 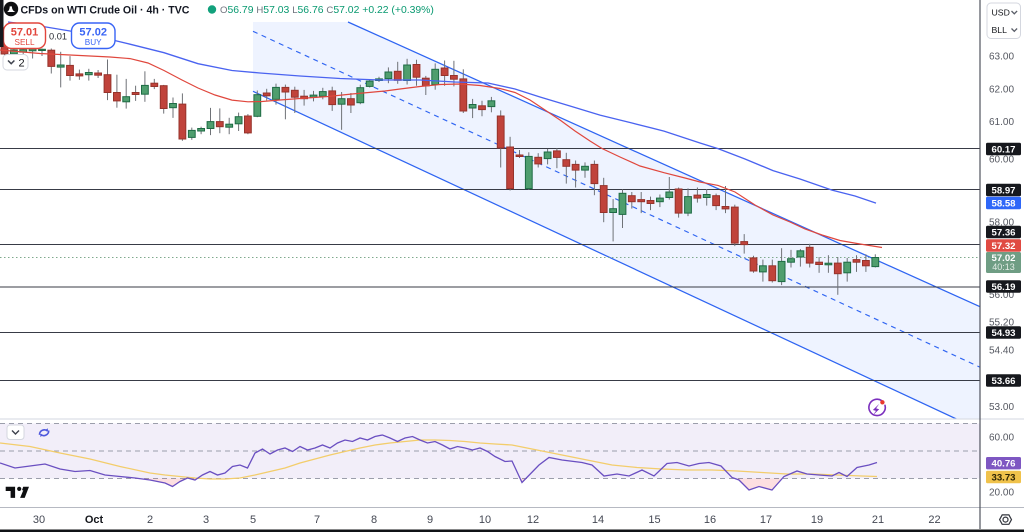 What do you see at coordinates (1003, 477) in the screenshot?
I see `svg-text: 33.73` at bounding box center [1003, 477].